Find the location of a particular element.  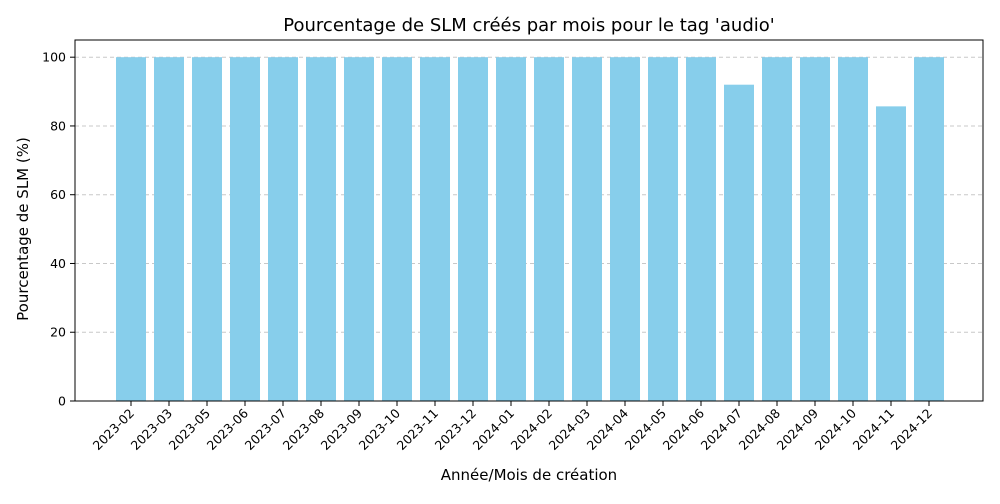

y-tick-label: 40 is located at coordinates (58, 263).